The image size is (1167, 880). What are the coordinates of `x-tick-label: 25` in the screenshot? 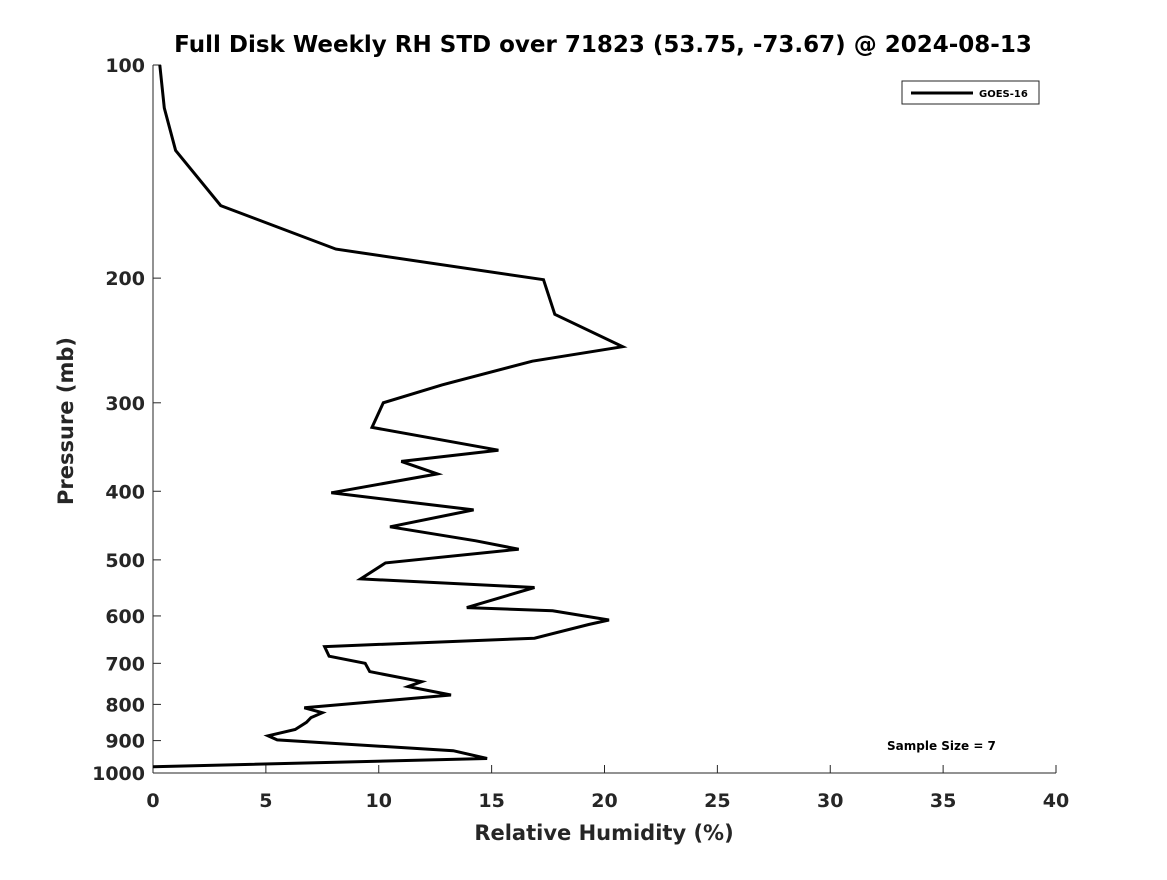 It's located at (717, 801).